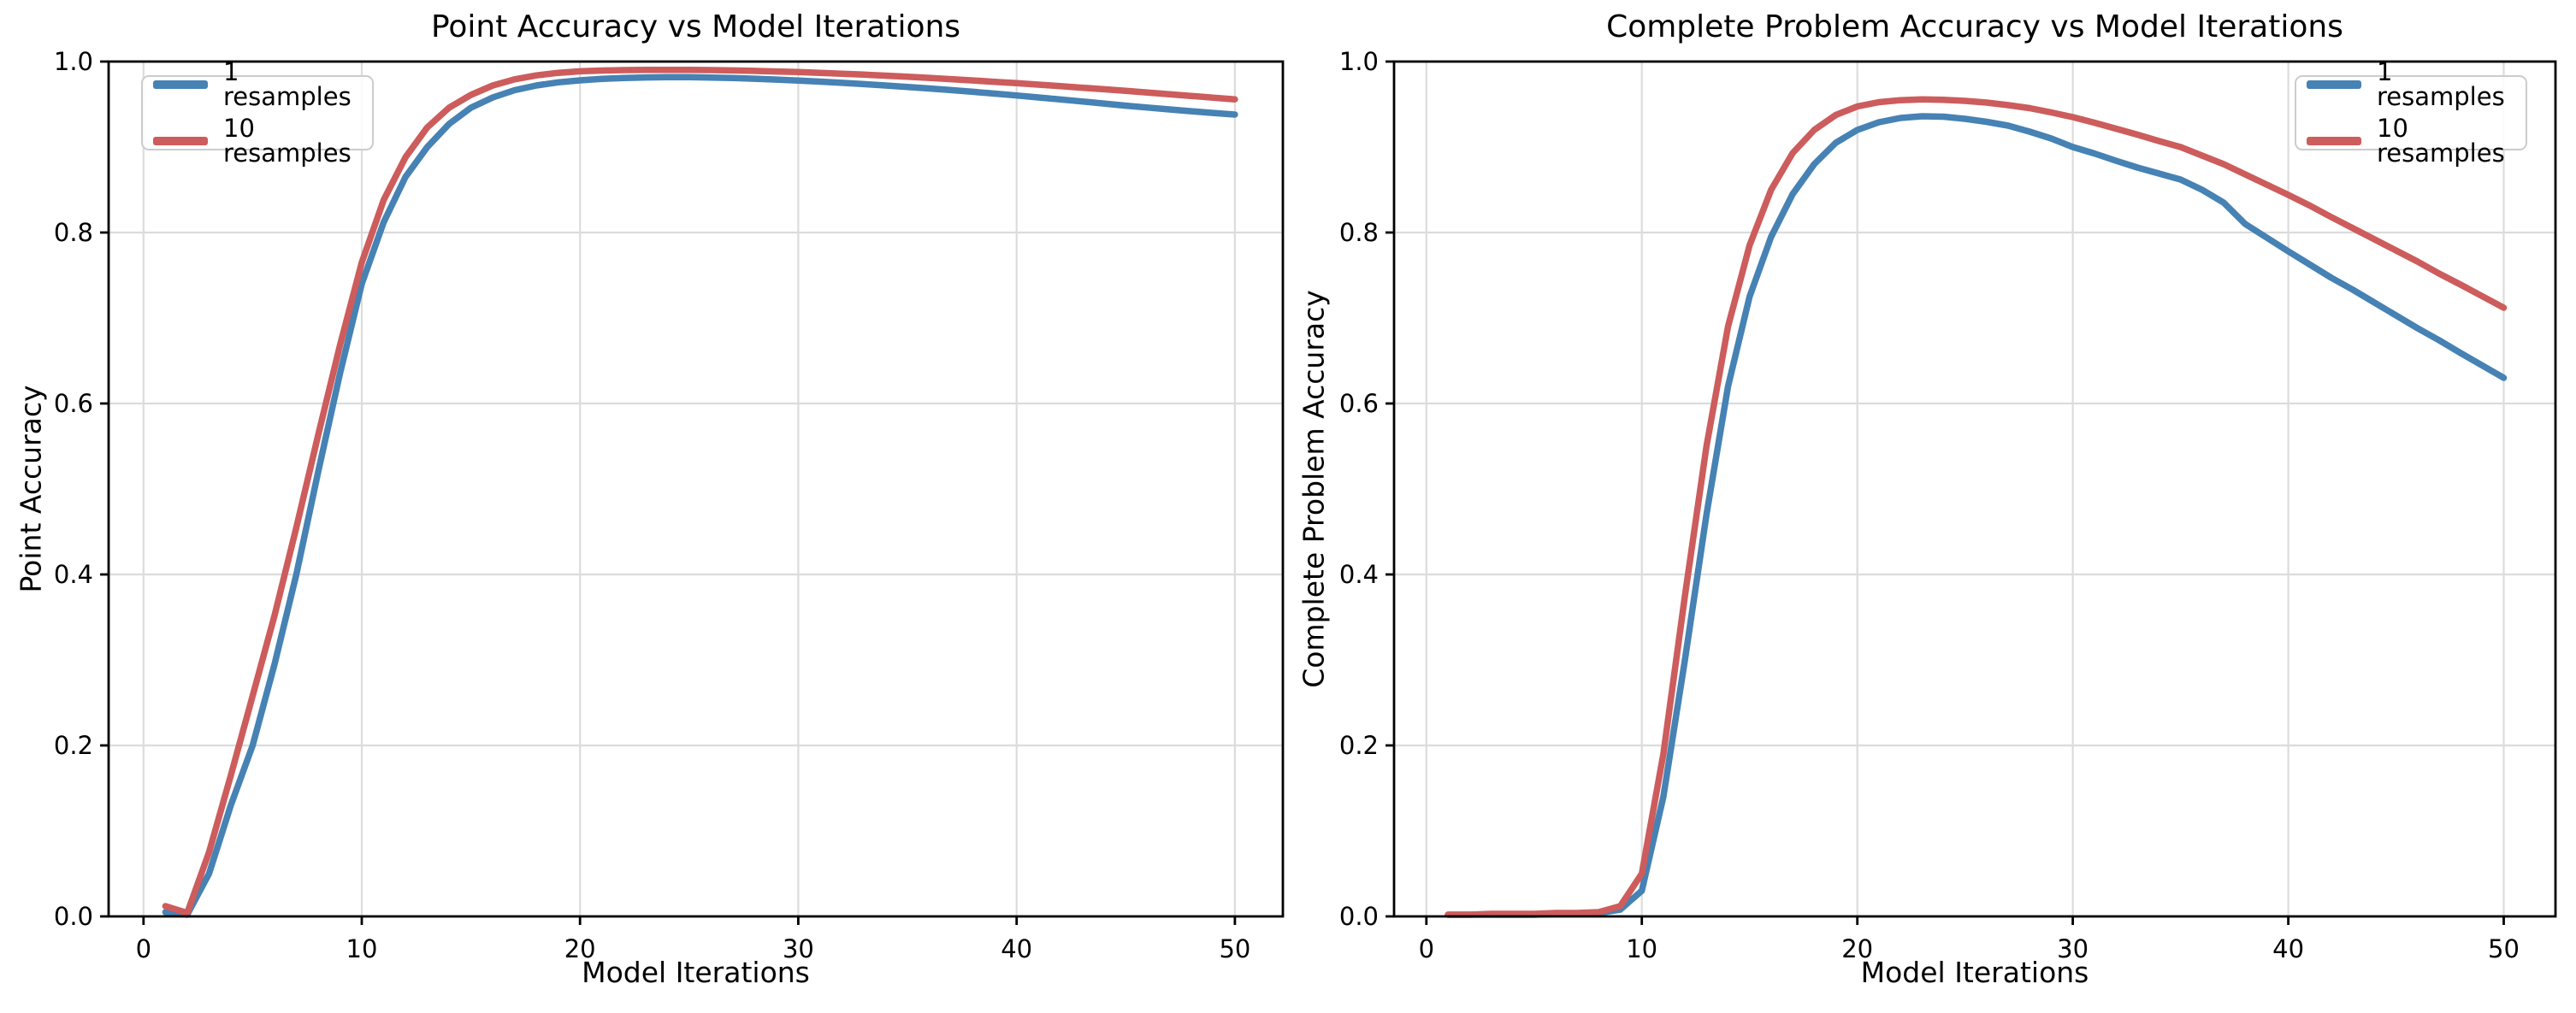  Describe the element at coordinates (696, 972) in the screenshot. I see `left-x-axis-label: Model Iterations` at that location.